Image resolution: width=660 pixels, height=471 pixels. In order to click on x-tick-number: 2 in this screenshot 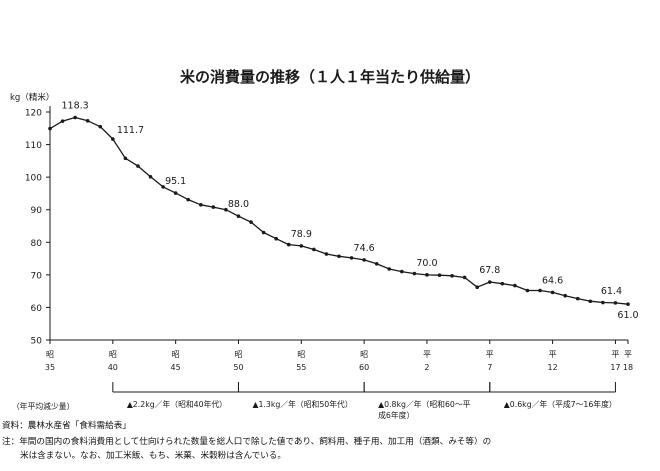, I will do `click(426, 367)`.